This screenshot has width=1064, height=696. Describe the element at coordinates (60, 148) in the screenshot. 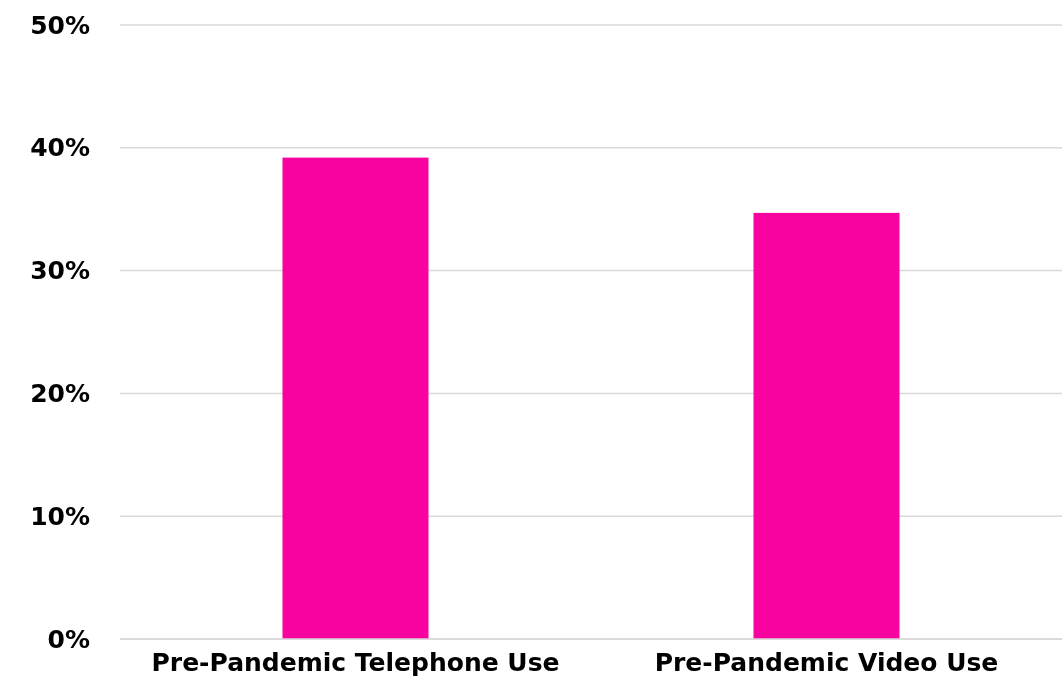

I see `y-tick-label: 40%` at that location.